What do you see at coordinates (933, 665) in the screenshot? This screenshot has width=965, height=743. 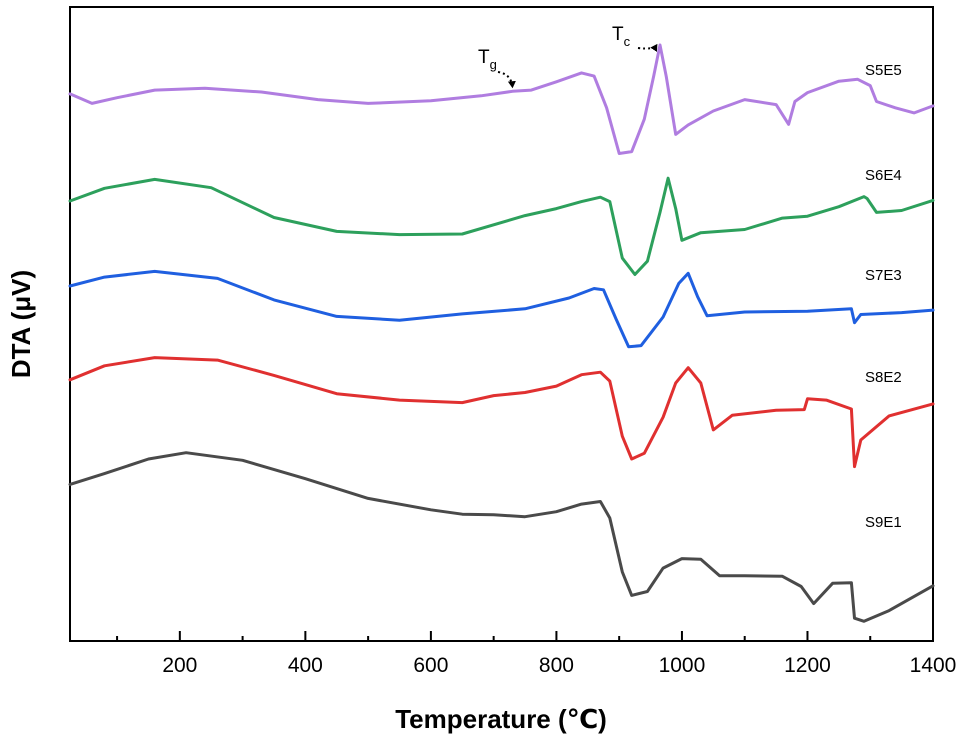 I see `x-tick-label: 1400` at bounding box center [933, 665].